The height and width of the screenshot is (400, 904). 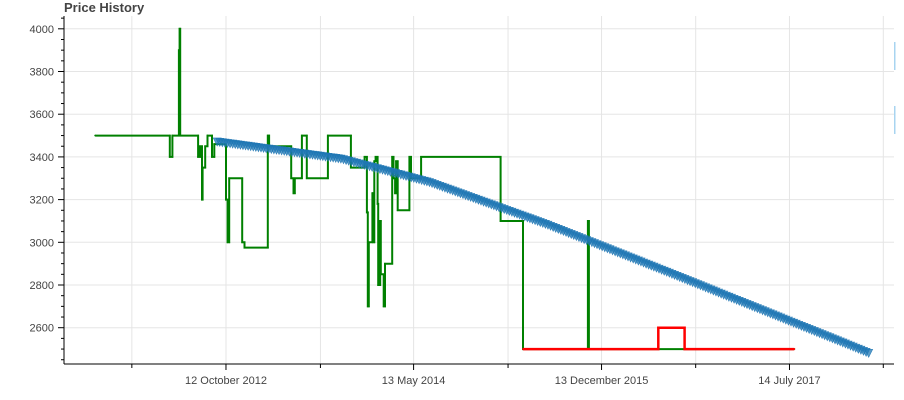 What do you see at coordinates (42, 73) in the screenshot?
I see `y-tick-label-3800: 3800` at bounding box center [42, 73].